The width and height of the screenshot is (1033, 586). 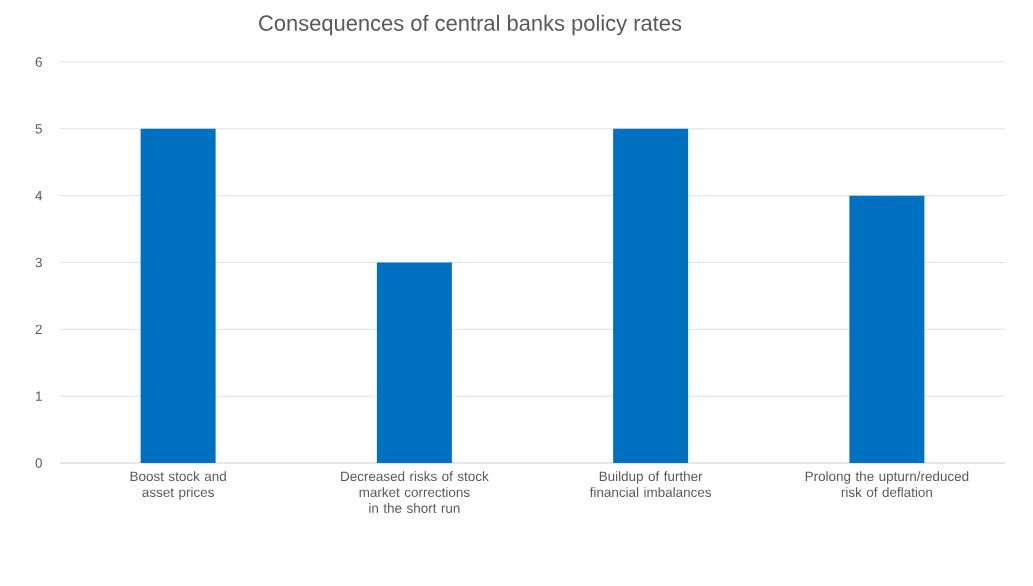 What do you see at coordinates (38, 329) in the screenshot?
I see `y-tick-label: 2` at bounding box center [38, 329].